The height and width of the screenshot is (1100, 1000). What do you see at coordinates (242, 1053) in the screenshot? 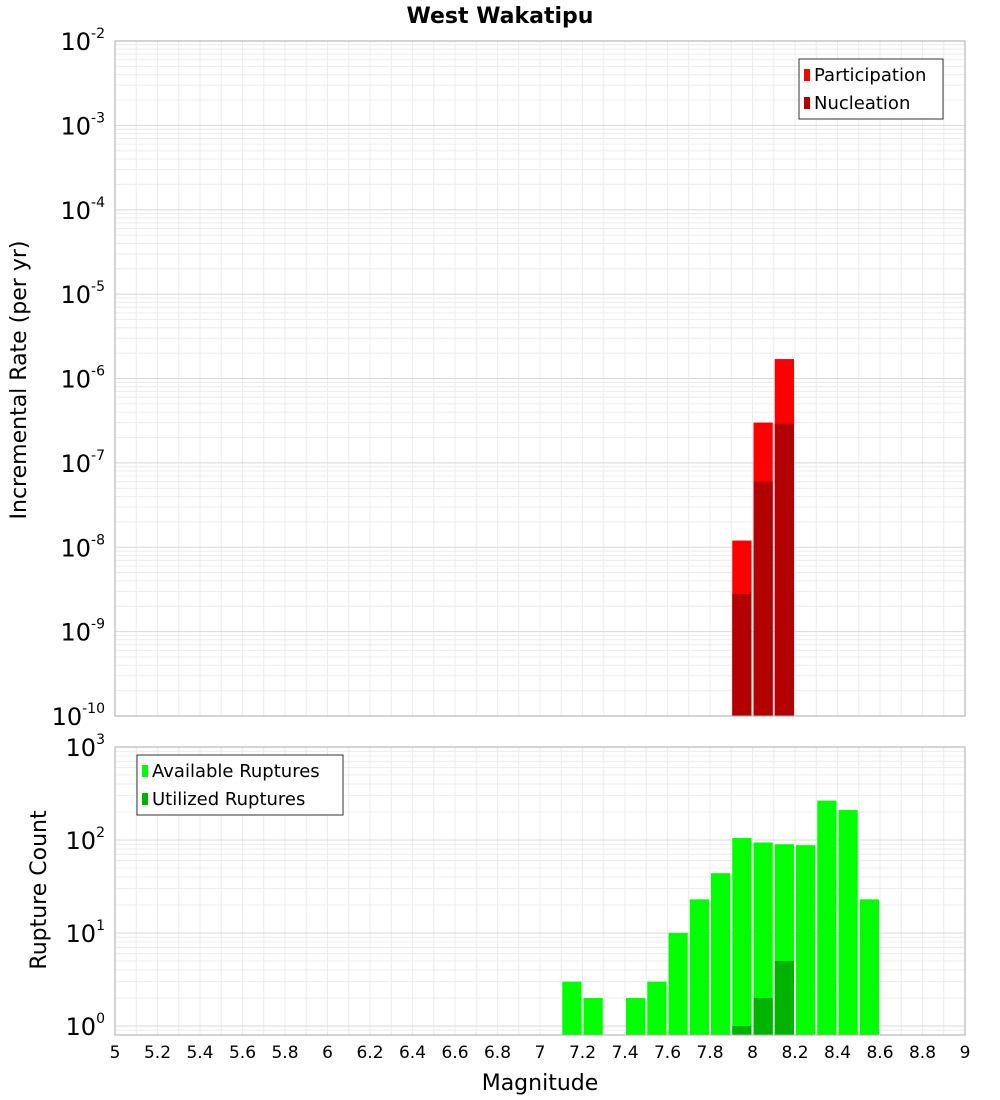
I see `x-tick-label: 5.6` at bounding box center [242, 1053].